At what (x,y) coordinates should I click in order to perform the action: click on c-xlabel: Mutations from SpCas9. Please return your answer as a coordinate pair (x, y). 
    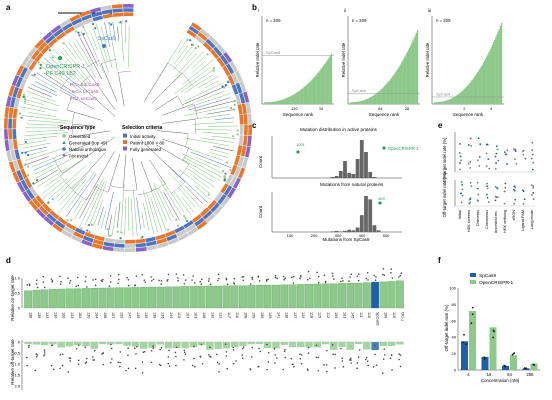
    Looking at the image, I should click on (346, 239).